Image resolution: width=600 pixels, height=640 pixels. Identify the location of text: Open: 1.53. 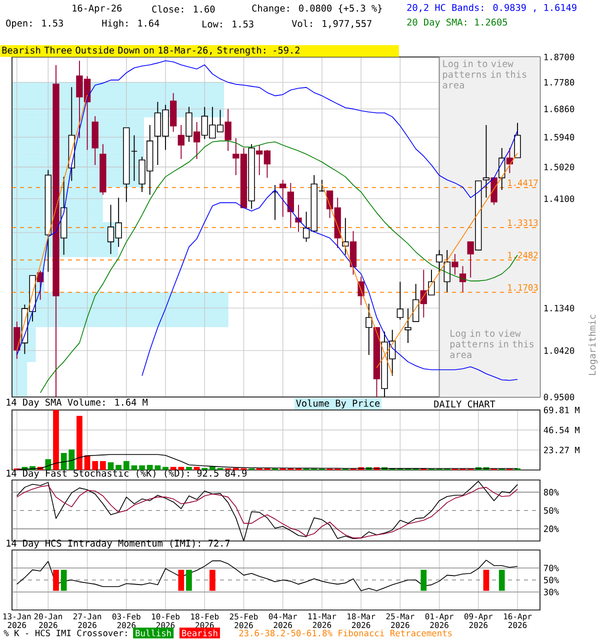
(34, 24).